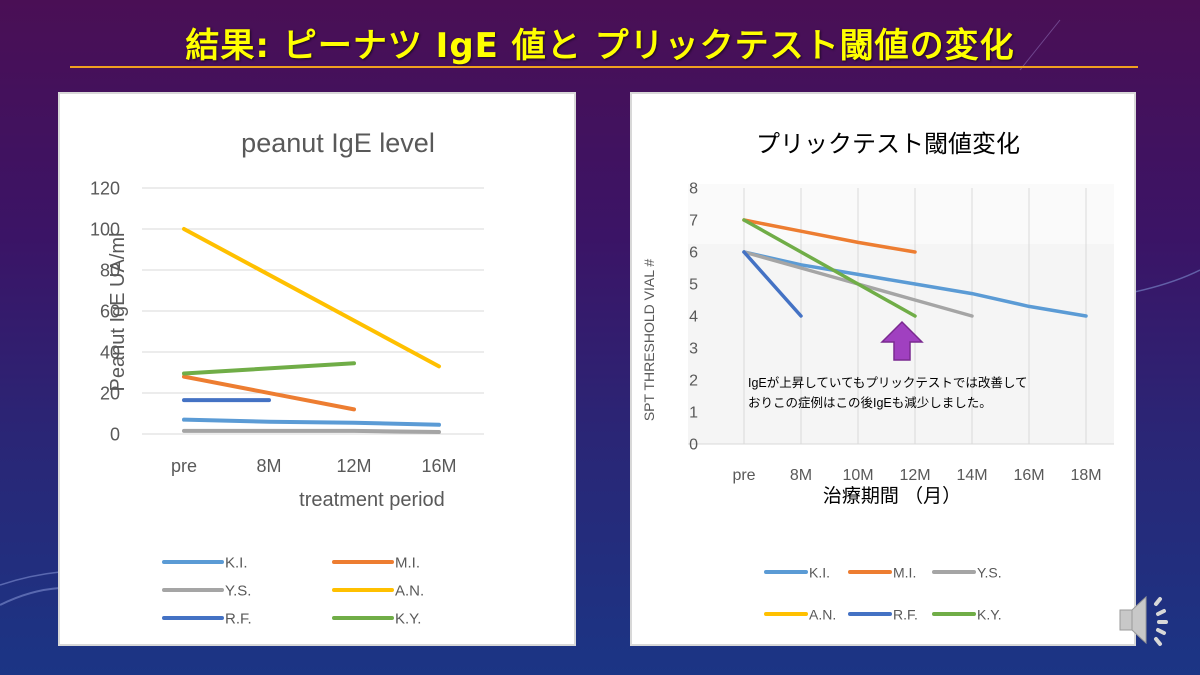 The height and width of the screenshot is (675, 1200). I want to click on title-divider, so click(604, 67).